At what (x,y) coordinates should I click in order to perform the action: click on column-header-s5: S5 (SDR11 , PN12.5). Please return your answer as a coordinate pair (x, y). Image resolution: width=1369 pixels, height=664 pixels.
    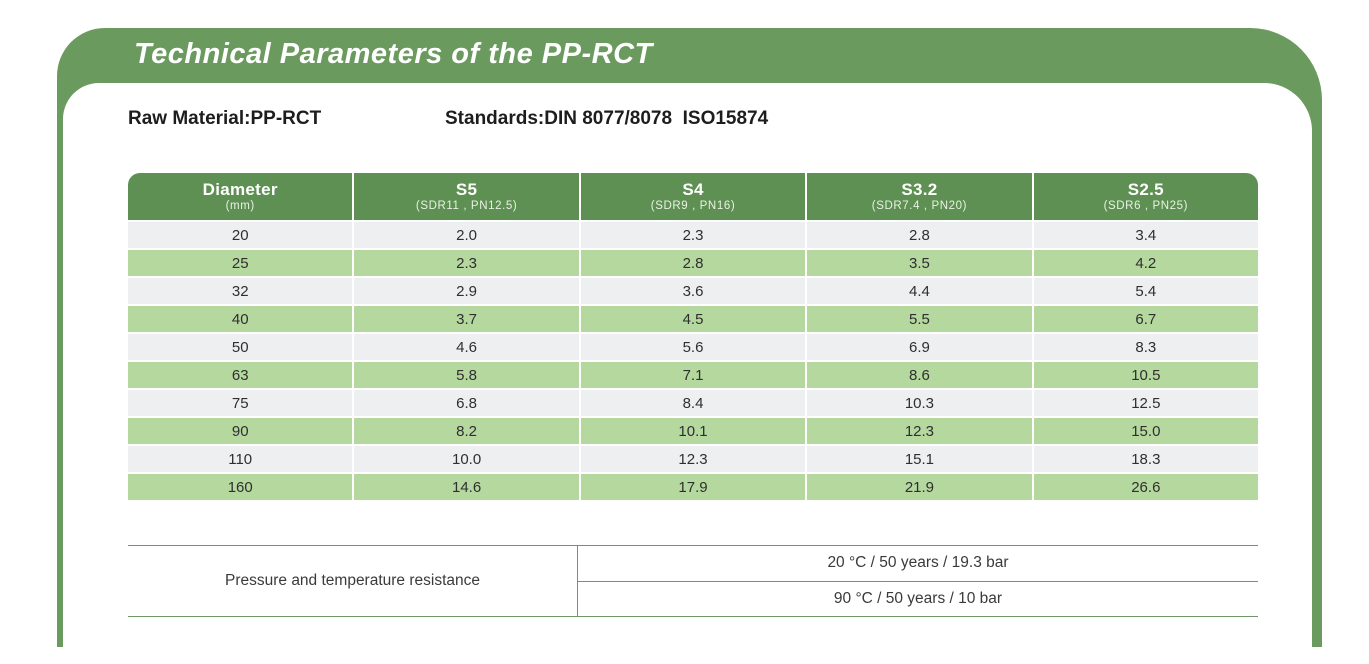
    Looking at the image, I should click on (465, 196).